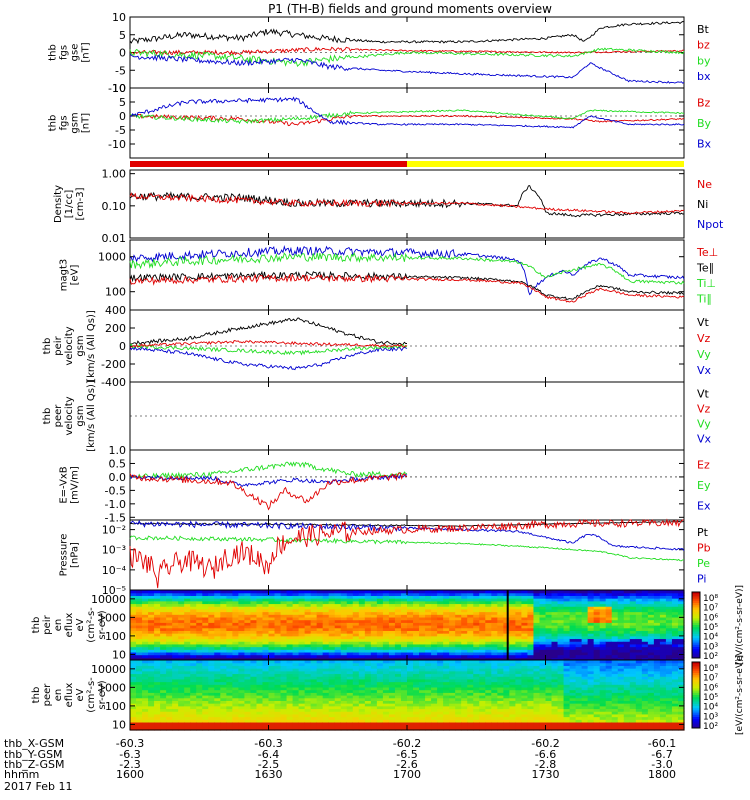 The image size is (750, 800). What do you see at coordinates (703, 29) in the screenshot?
I see `legend-Bt: Bt` at bounding box center [703, 29].